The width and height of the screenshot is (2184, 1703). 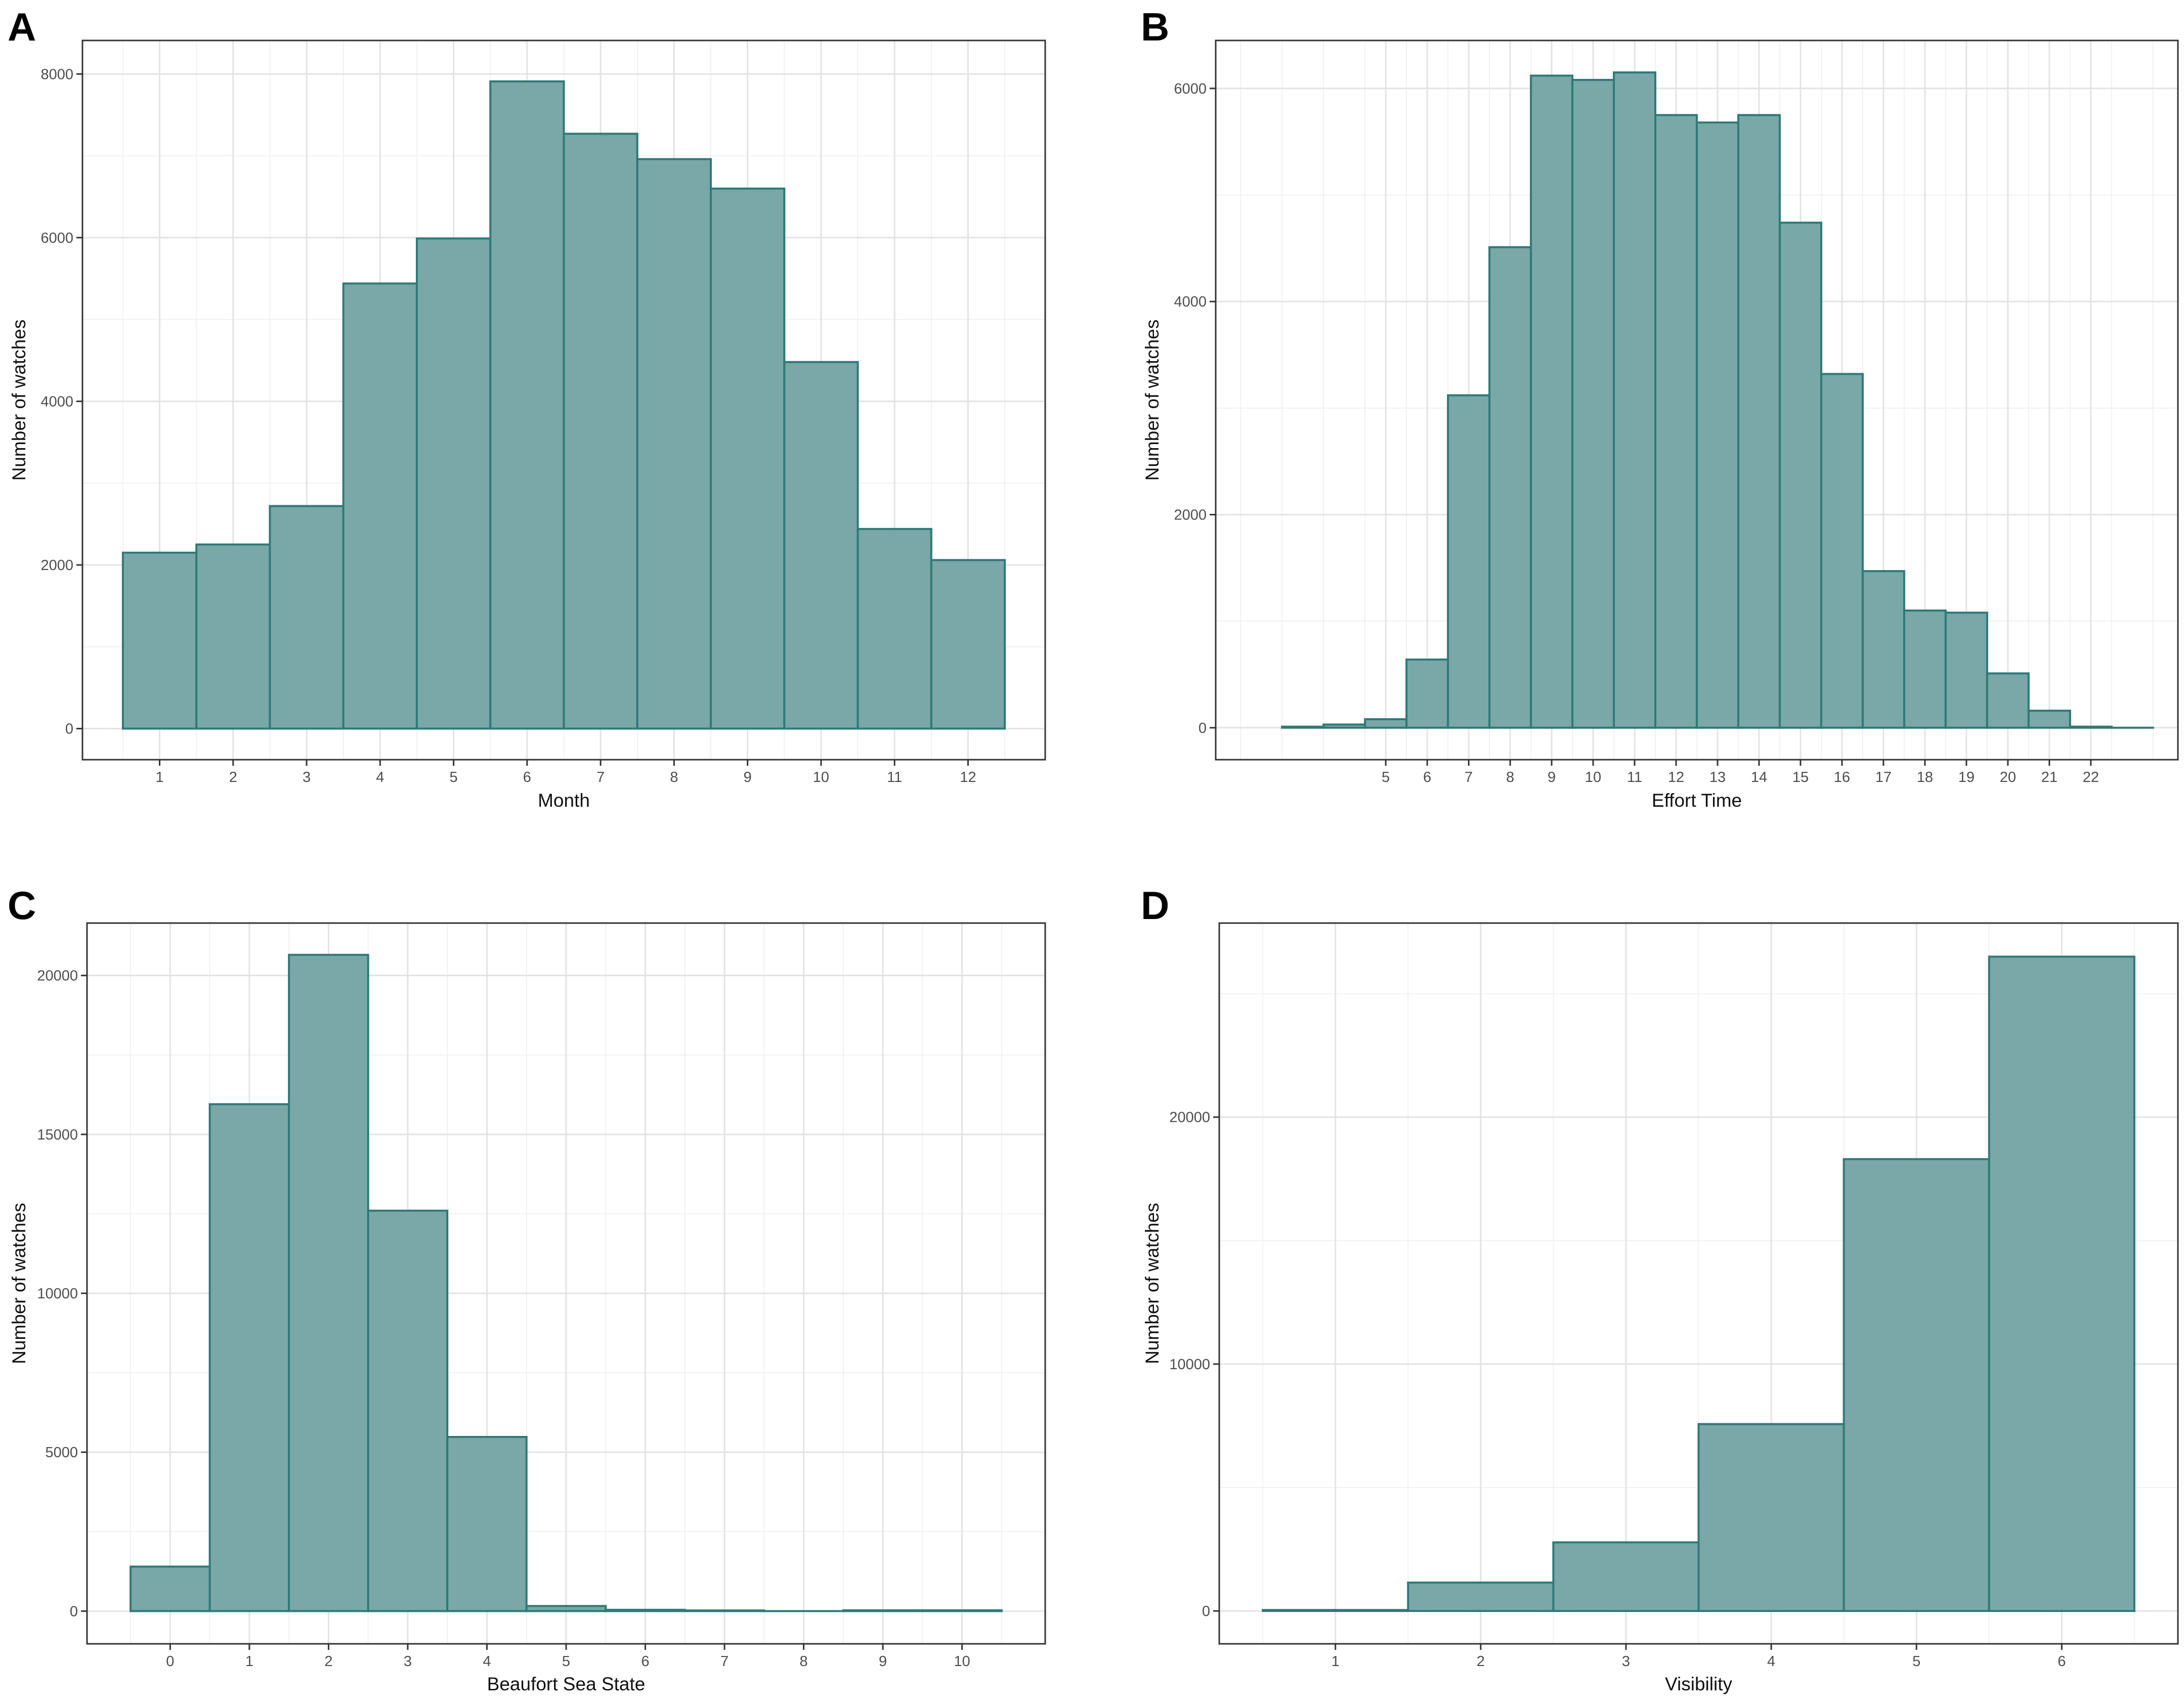 I want to click on x-tick-label: 4, so click(x=380, y=777).